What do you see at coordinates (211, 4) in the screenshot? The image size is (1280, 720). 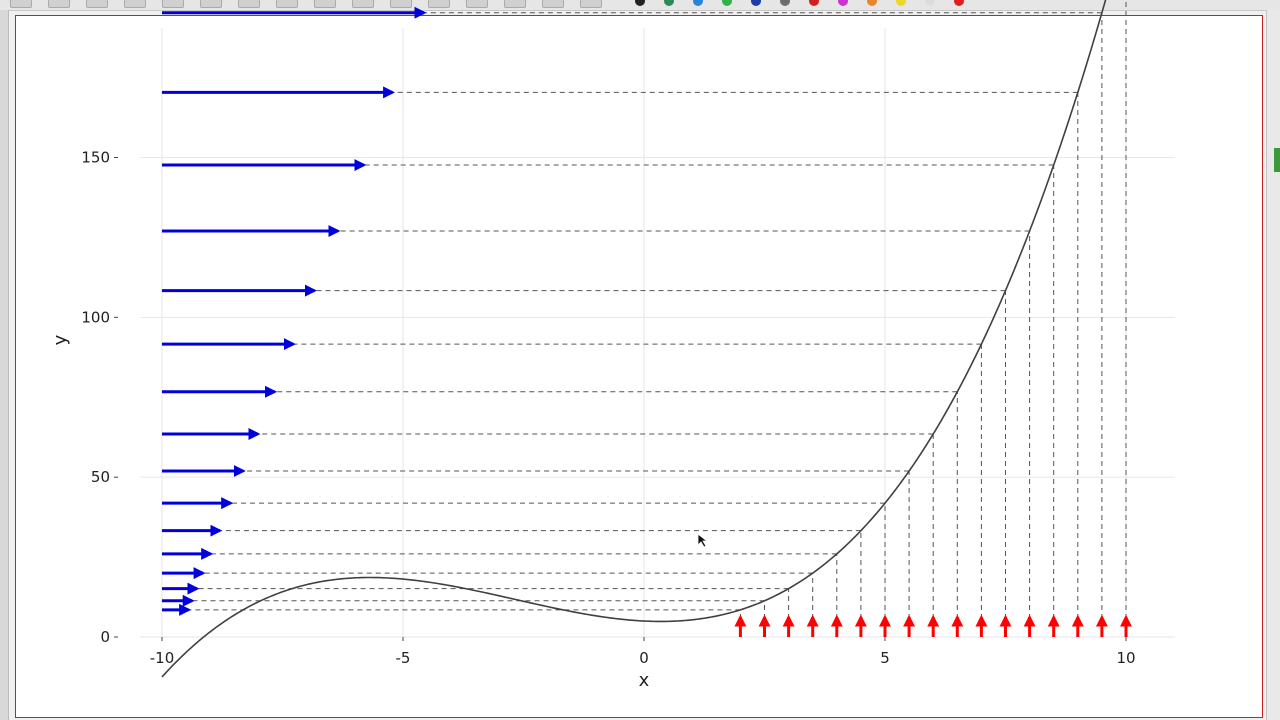 I see `formula-icon` at bounding box center [211, 4].